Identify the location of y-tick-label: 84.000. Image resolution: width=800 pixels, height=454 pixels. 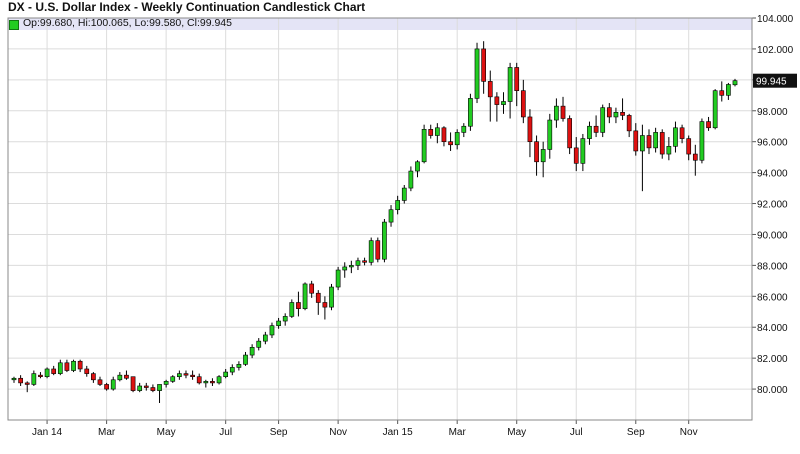
(772, 328).